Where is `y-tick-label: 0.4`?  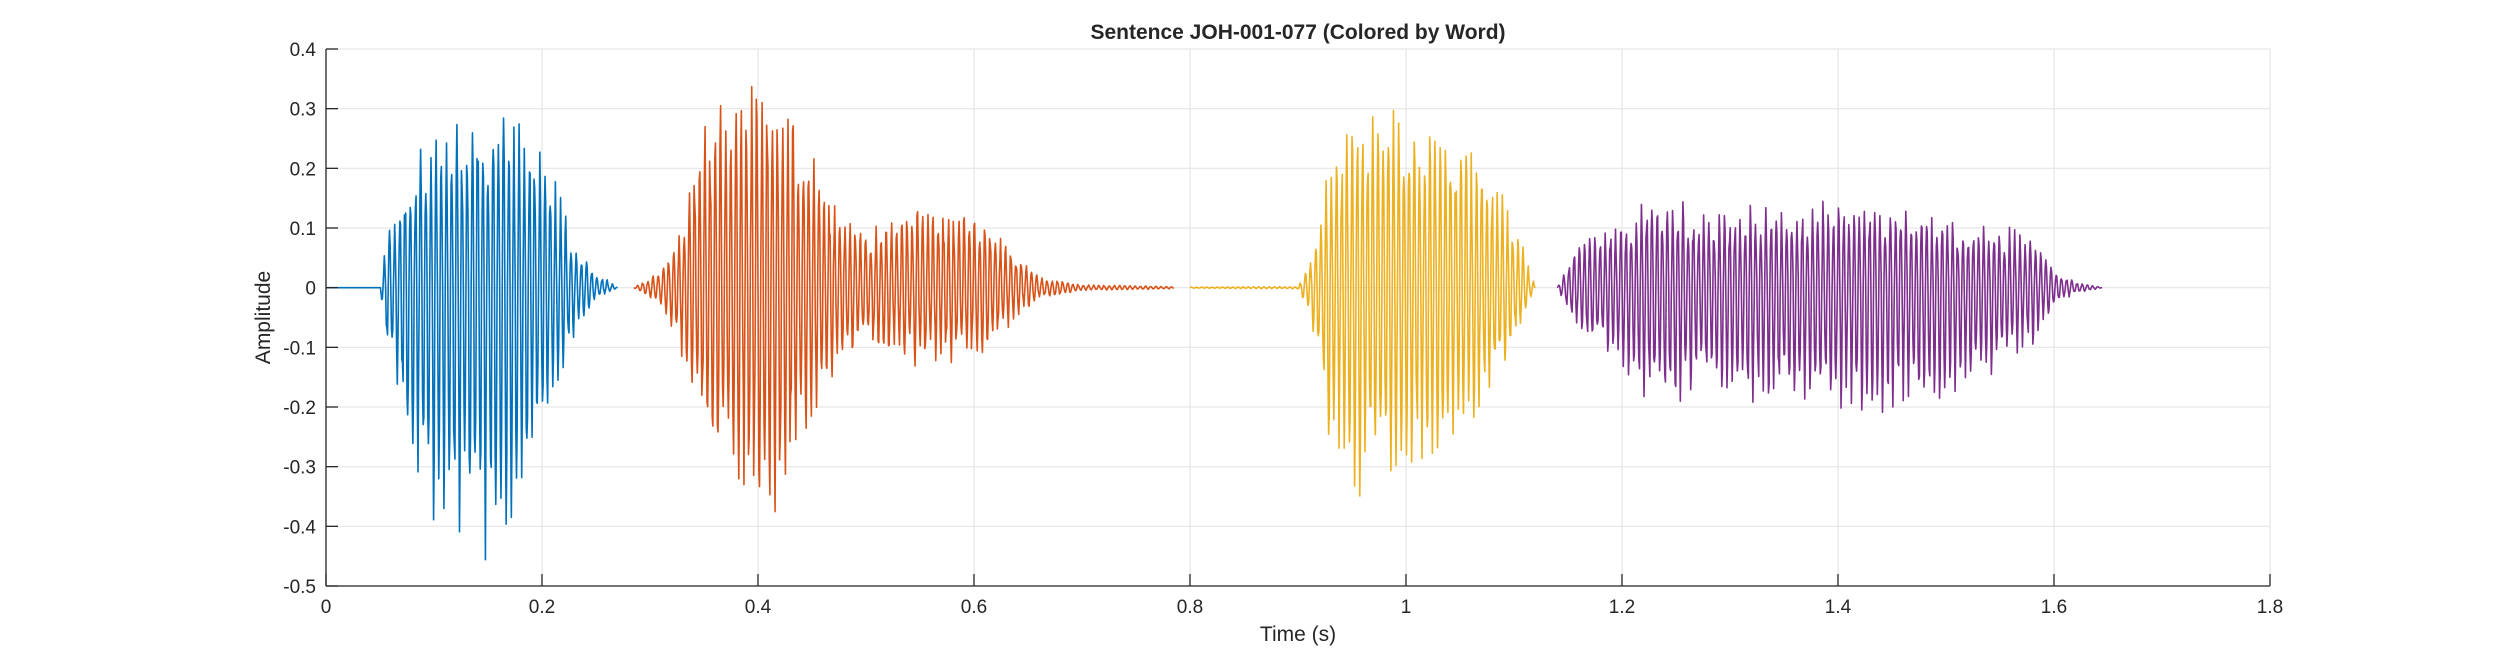
y-tick-label: 0.4 is located at coordinates (303, 50).